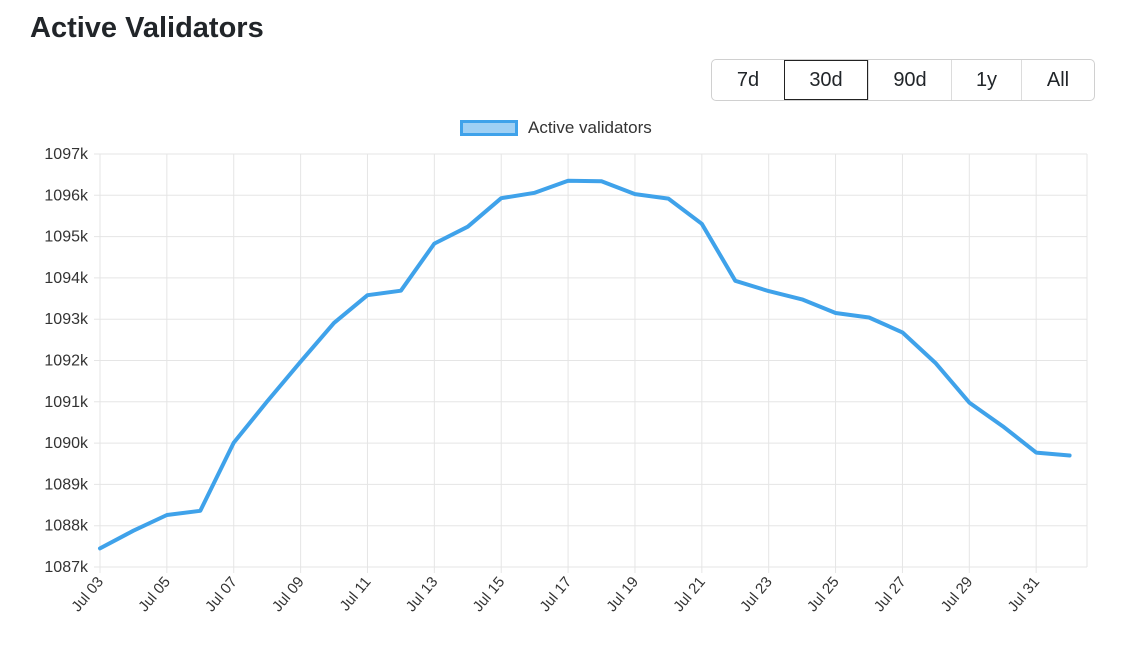  Describe the element at coordinates (66, 567) in the screenshot. I see `y-tick-label: 1087k` at that location.